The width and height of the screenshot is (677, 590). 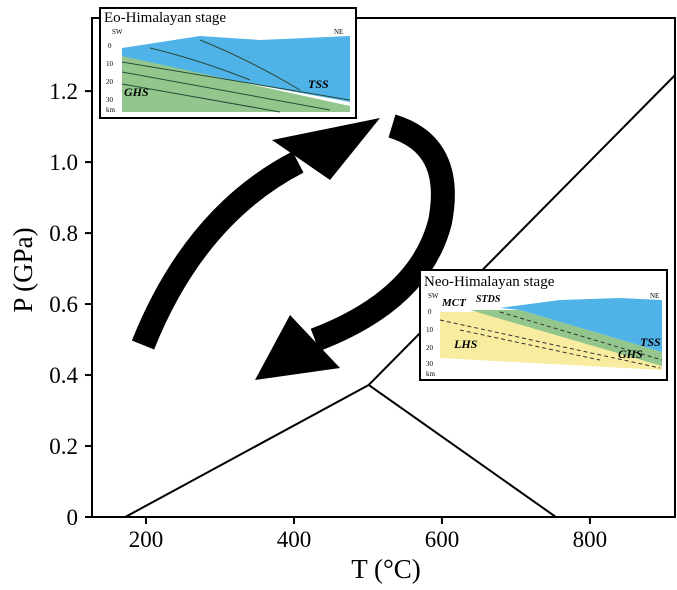 I want to click on prograde-arrow, so click(x=217, y=250).